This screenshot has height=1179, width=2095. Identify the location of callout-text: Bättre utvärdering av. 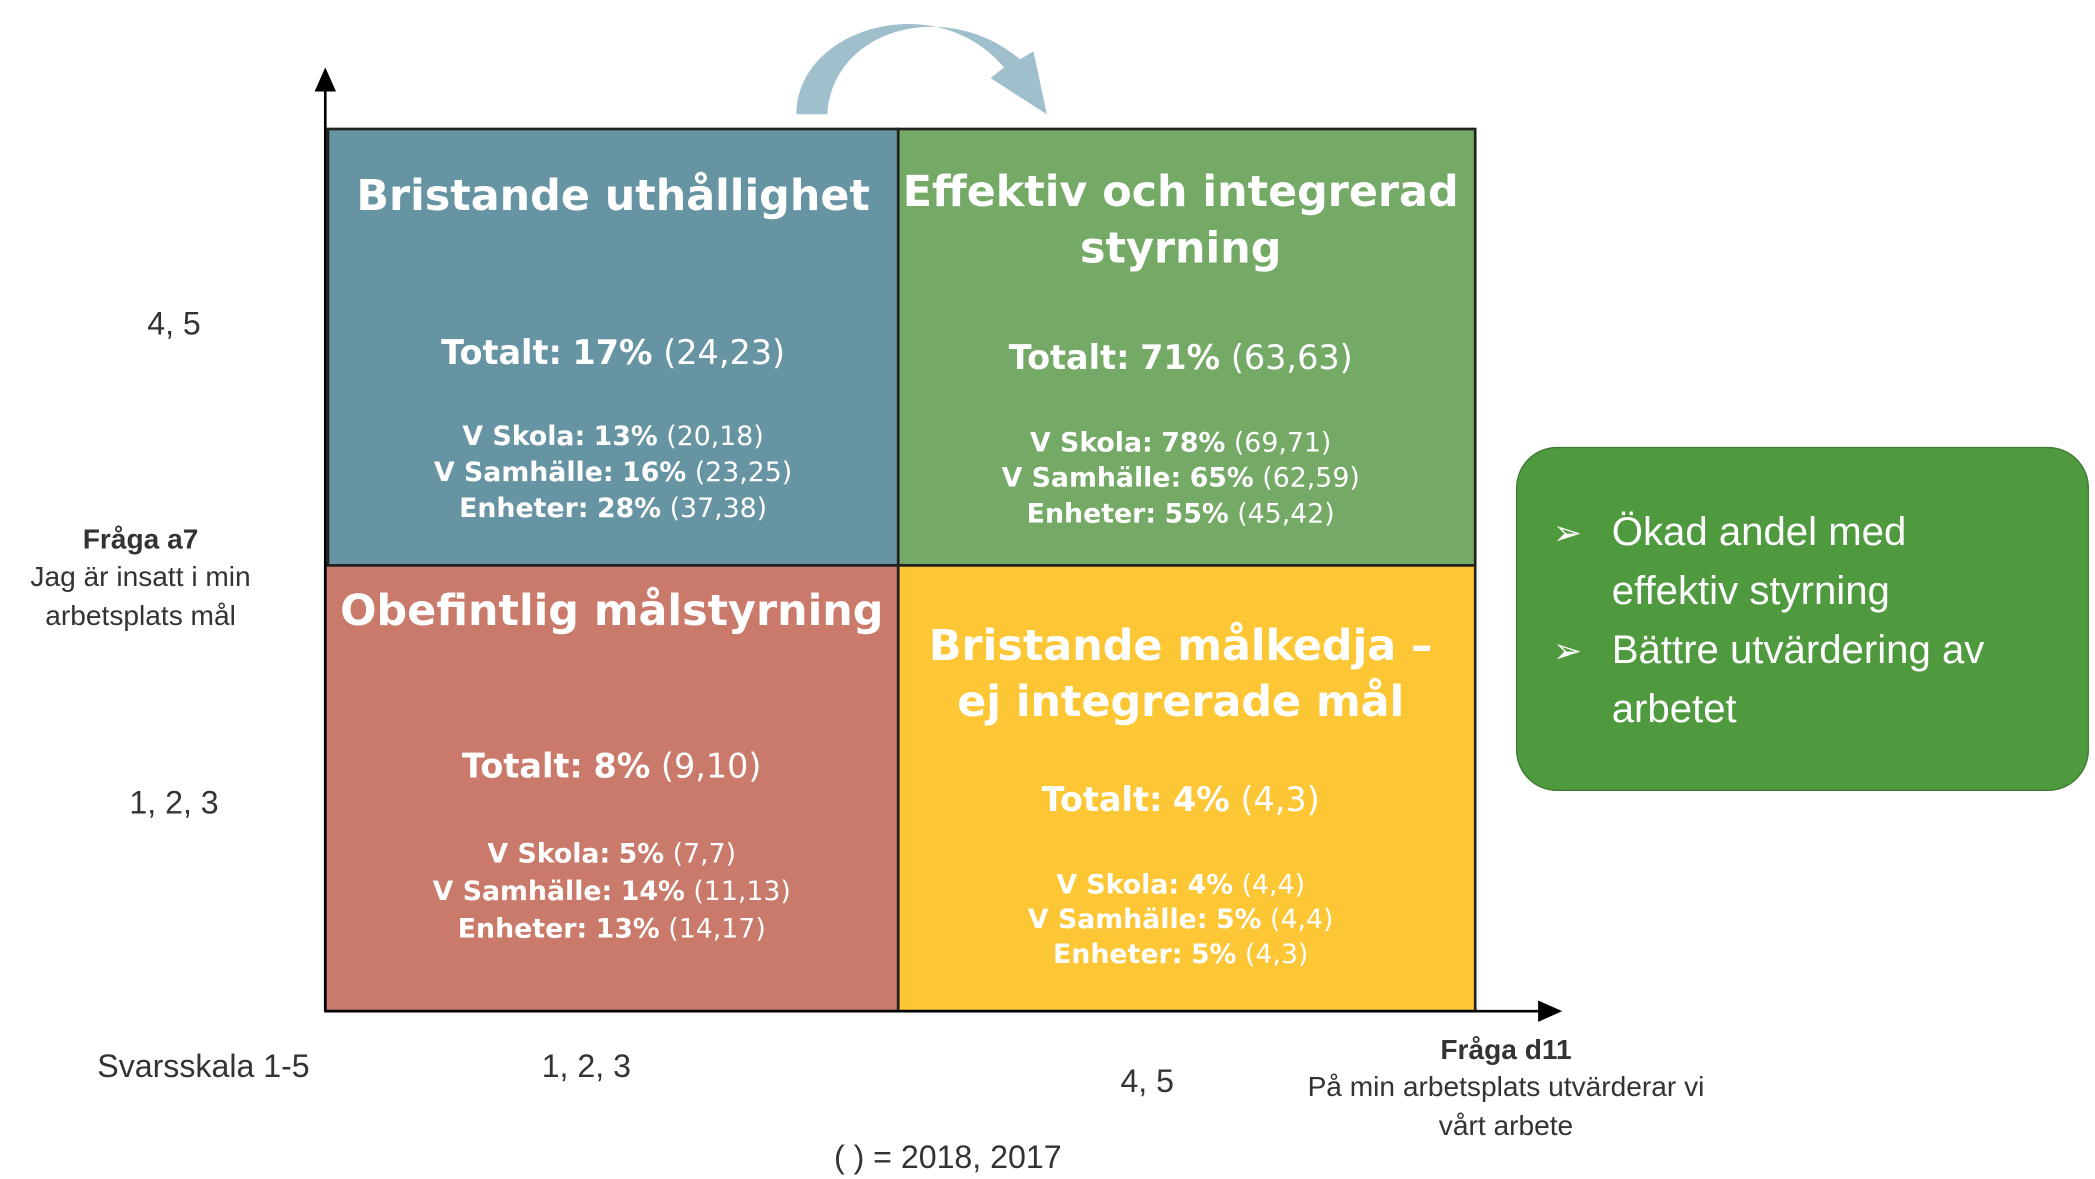
(1798, 649).